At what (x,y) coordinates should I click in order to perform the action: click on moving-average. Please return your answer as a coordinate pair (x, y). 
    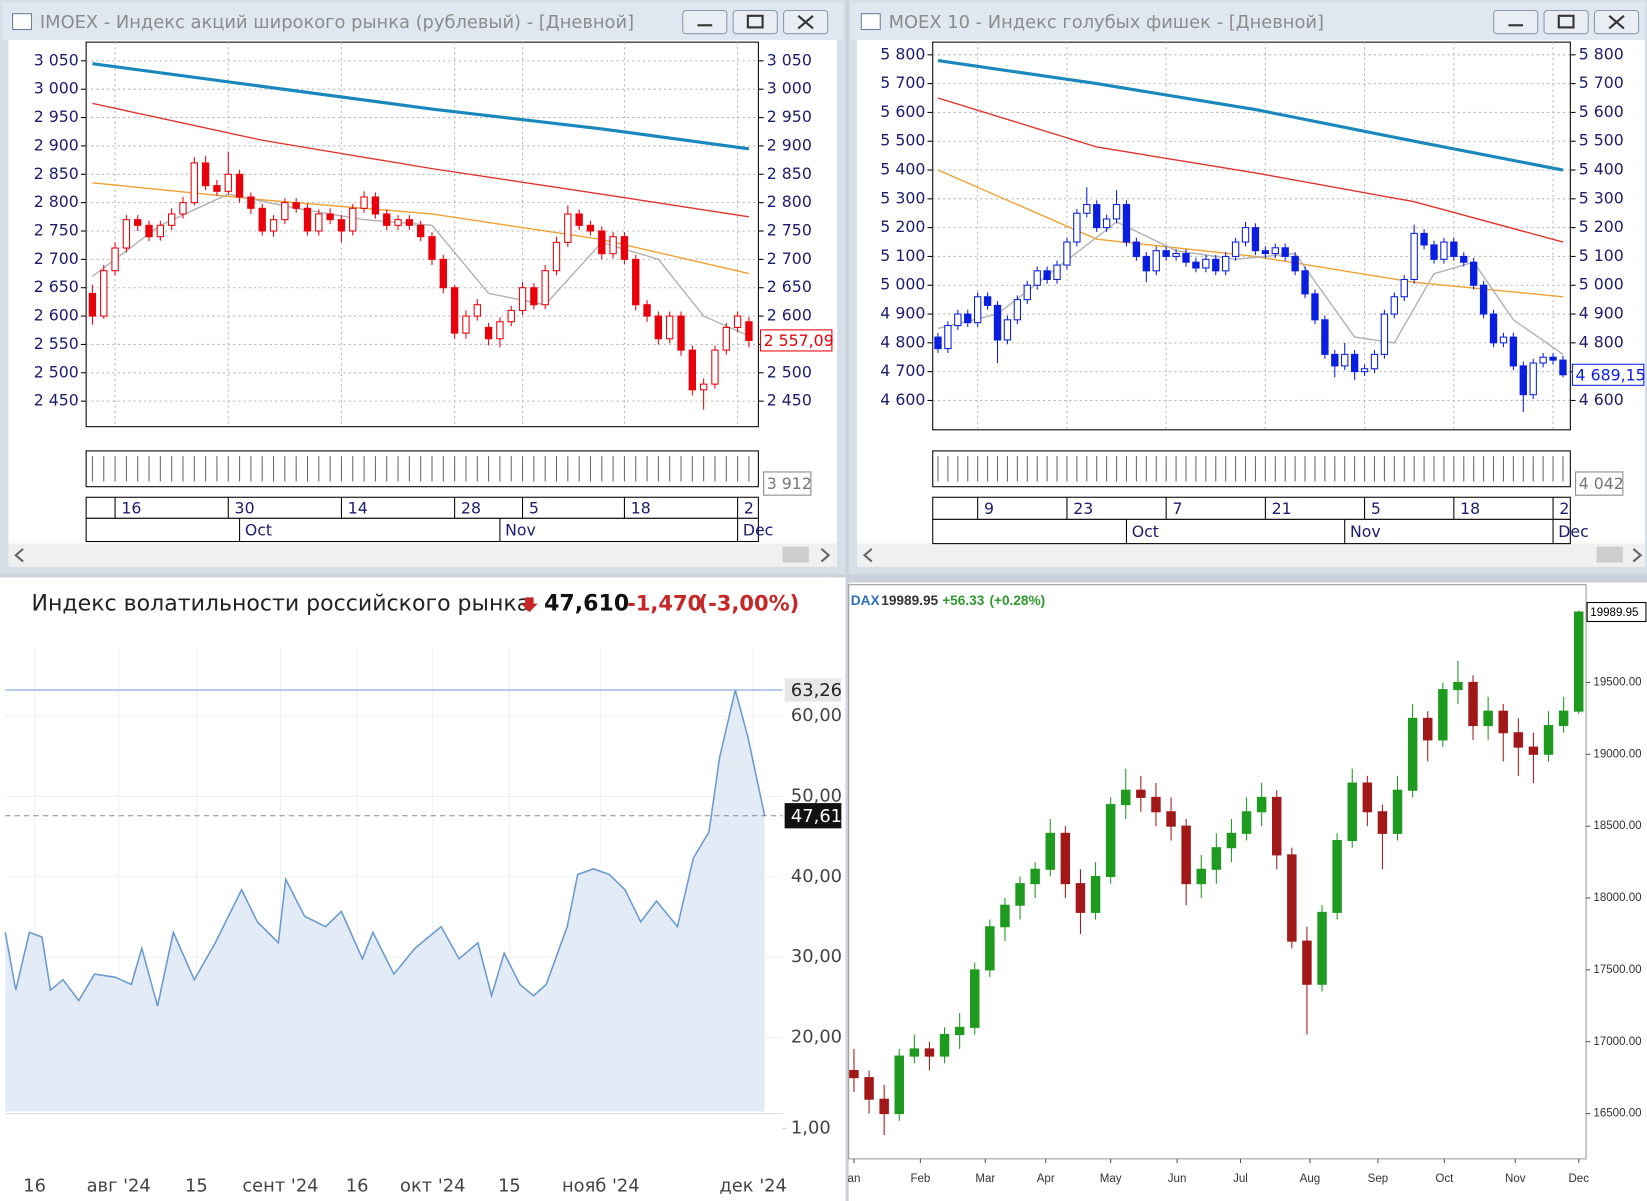
    Looking at the image, I should click on (1250, 170).